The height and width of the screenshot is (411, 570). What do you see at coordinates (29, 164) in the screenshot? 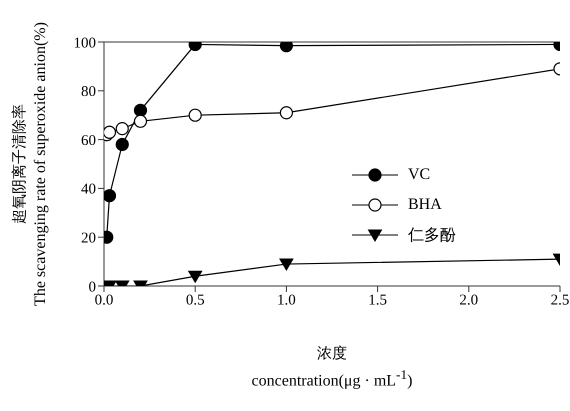
I see `y-axis-title: 超氧阴离子清除率 The scavenging rate of superoxide anion(%)` at bounding box center [29, 164].